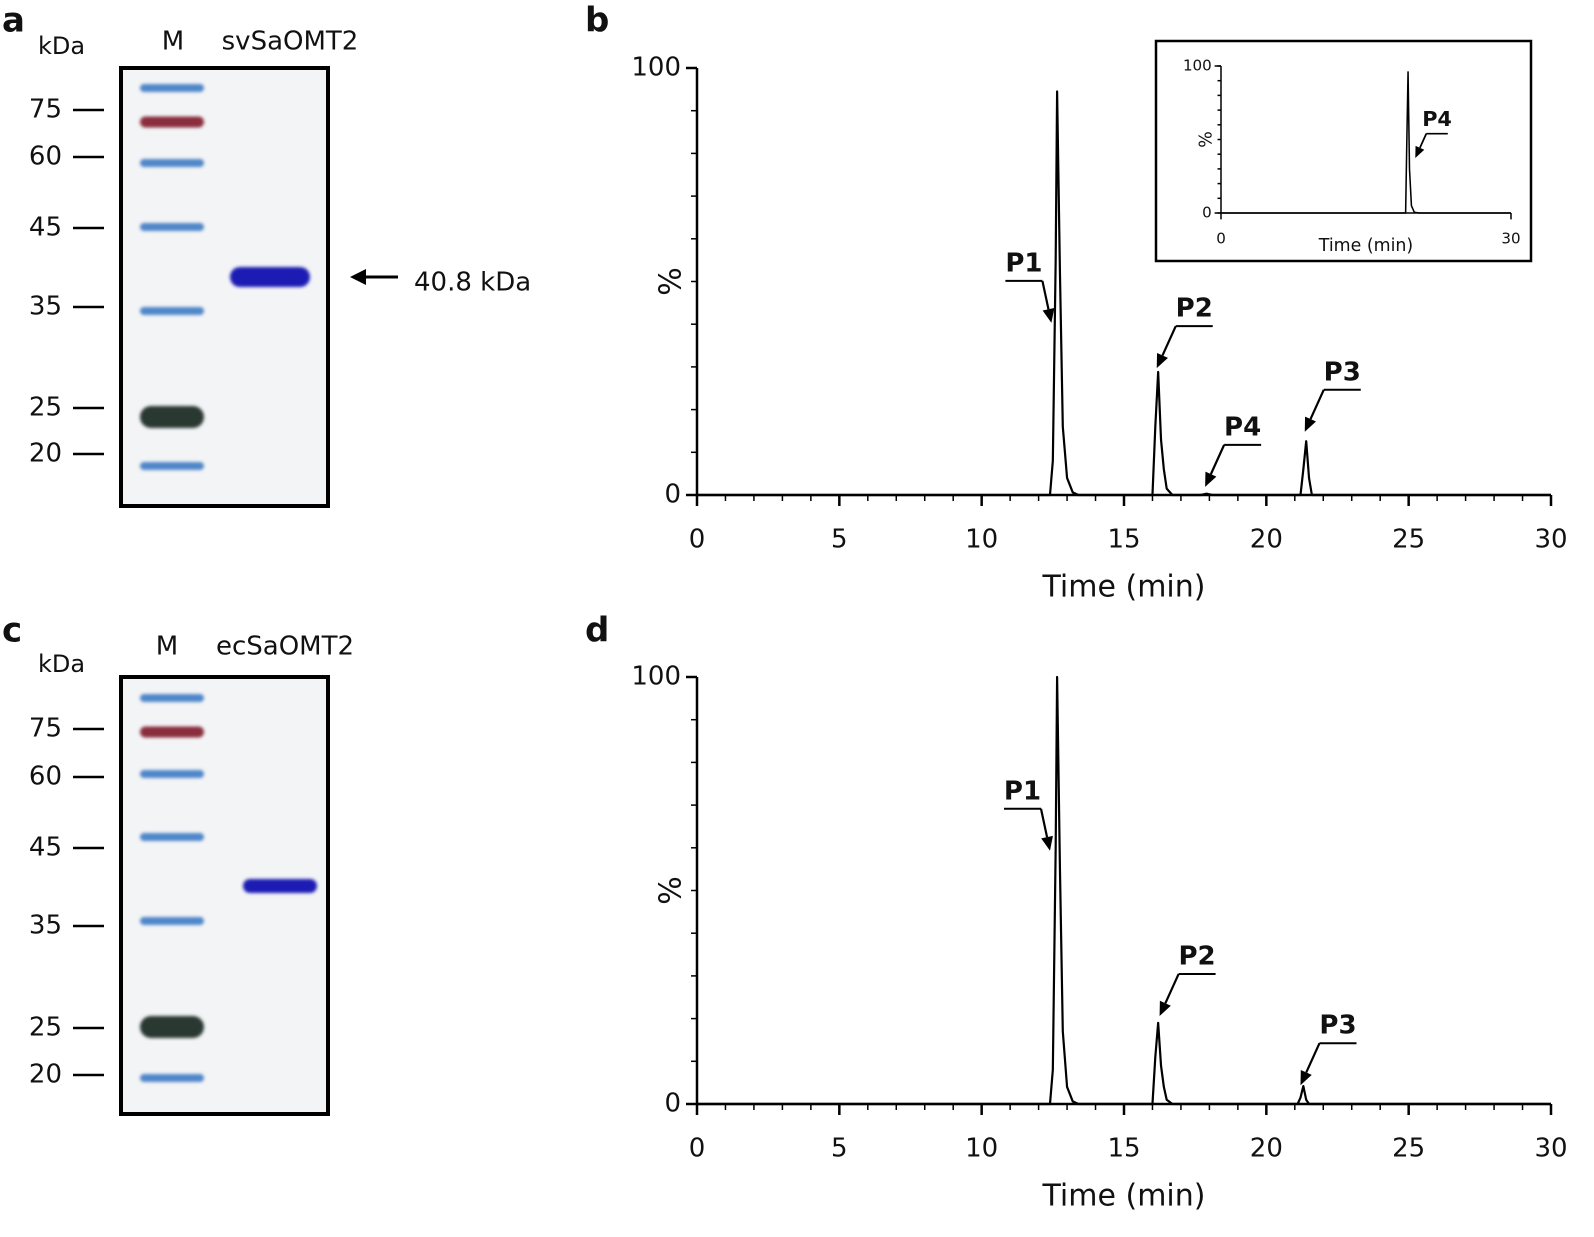 This screenshot has height=1237, width=1594. What do you see at coordinates (285, 647) in the screenshot?
I see `lane-label: ecSaOMT2` at bounding box center [285, 647].